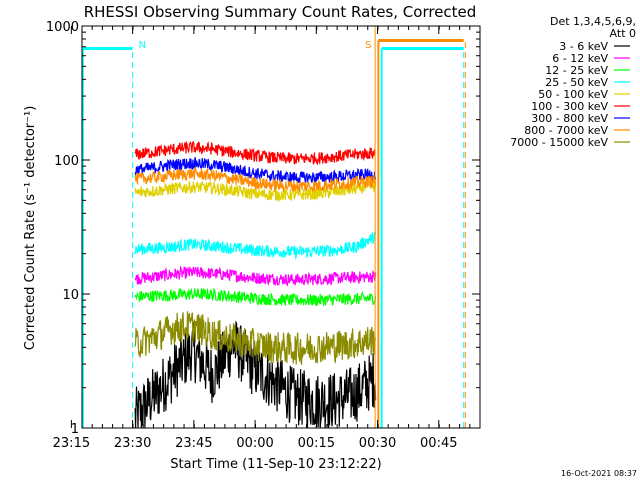 The height and width of the screenshot is (480, 640). I want to click on y-tick-label-2: 100, so click(66, 161).